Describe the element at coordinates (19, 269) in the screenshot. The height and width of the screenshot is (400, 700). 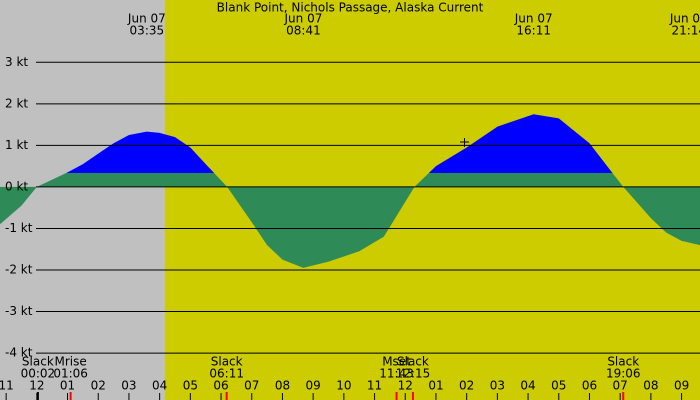
I see `y-tick-label: -2 kt` at that location.